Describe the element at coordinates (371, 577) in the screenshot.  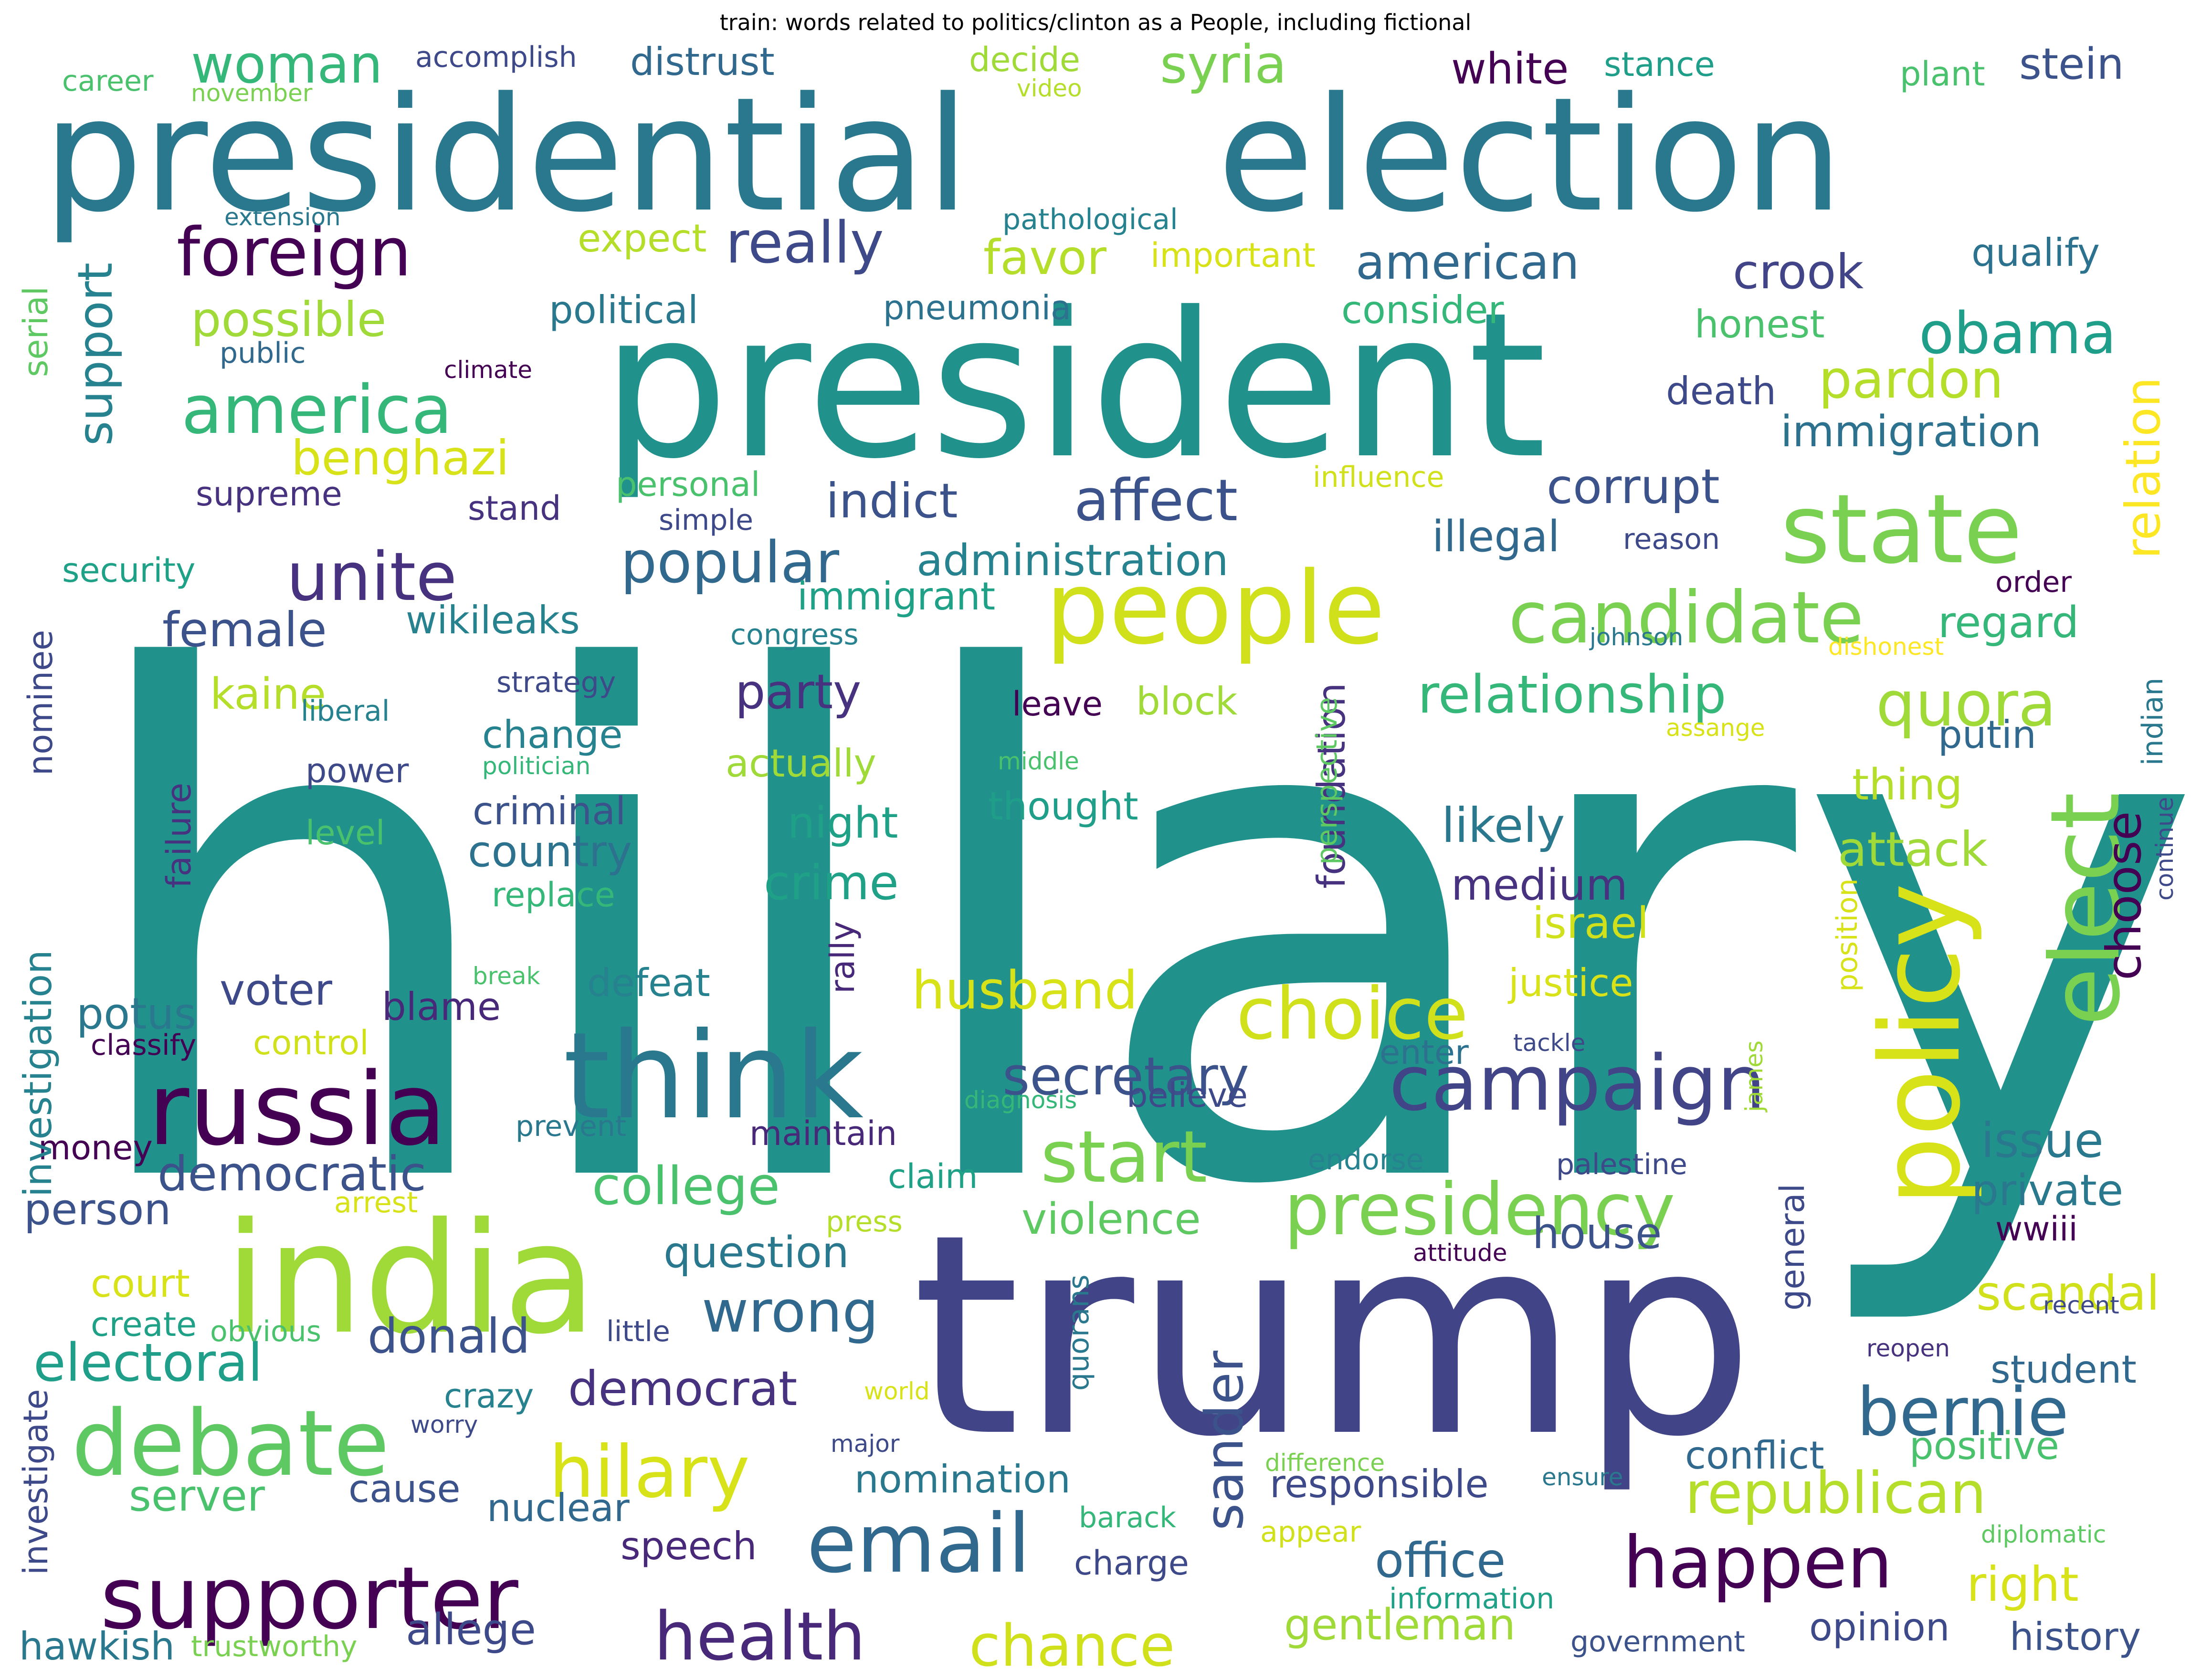
I see `word-unite: unite` at that location.